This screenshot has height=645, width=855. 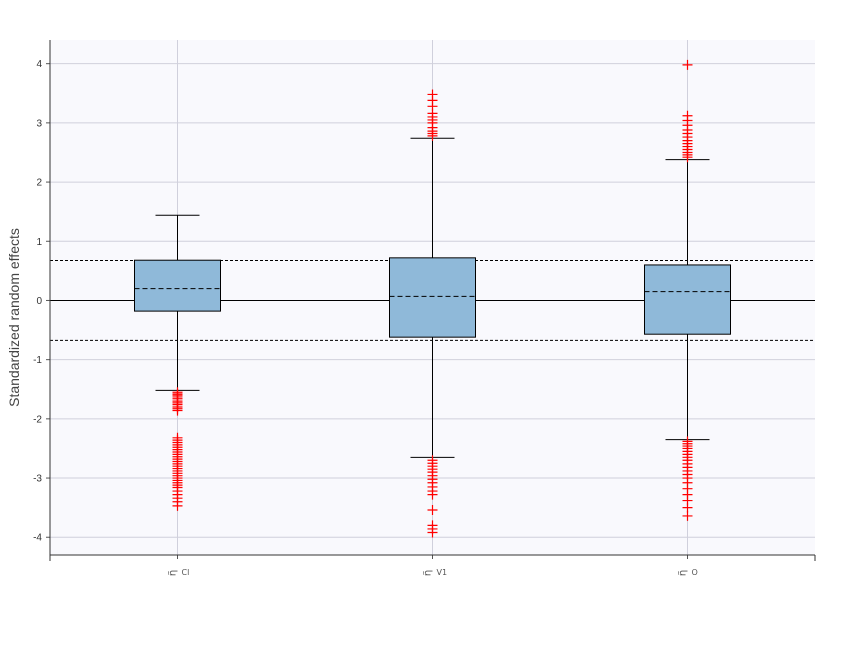 What do you see at coordinates (432, 566) in the screenshot?
I see `x-axis-ticks: η̃ Cl η̃ V1 η̃ O` at bounding box center [432, 566].